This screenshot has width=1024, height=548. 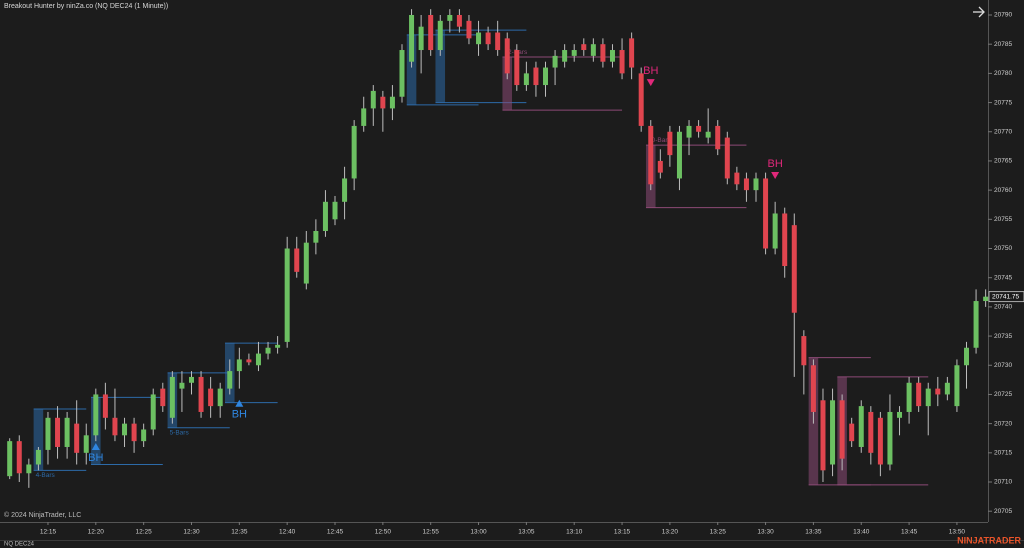 I want to click on x-tick-label: 12:35, so click(x=239, y=532).